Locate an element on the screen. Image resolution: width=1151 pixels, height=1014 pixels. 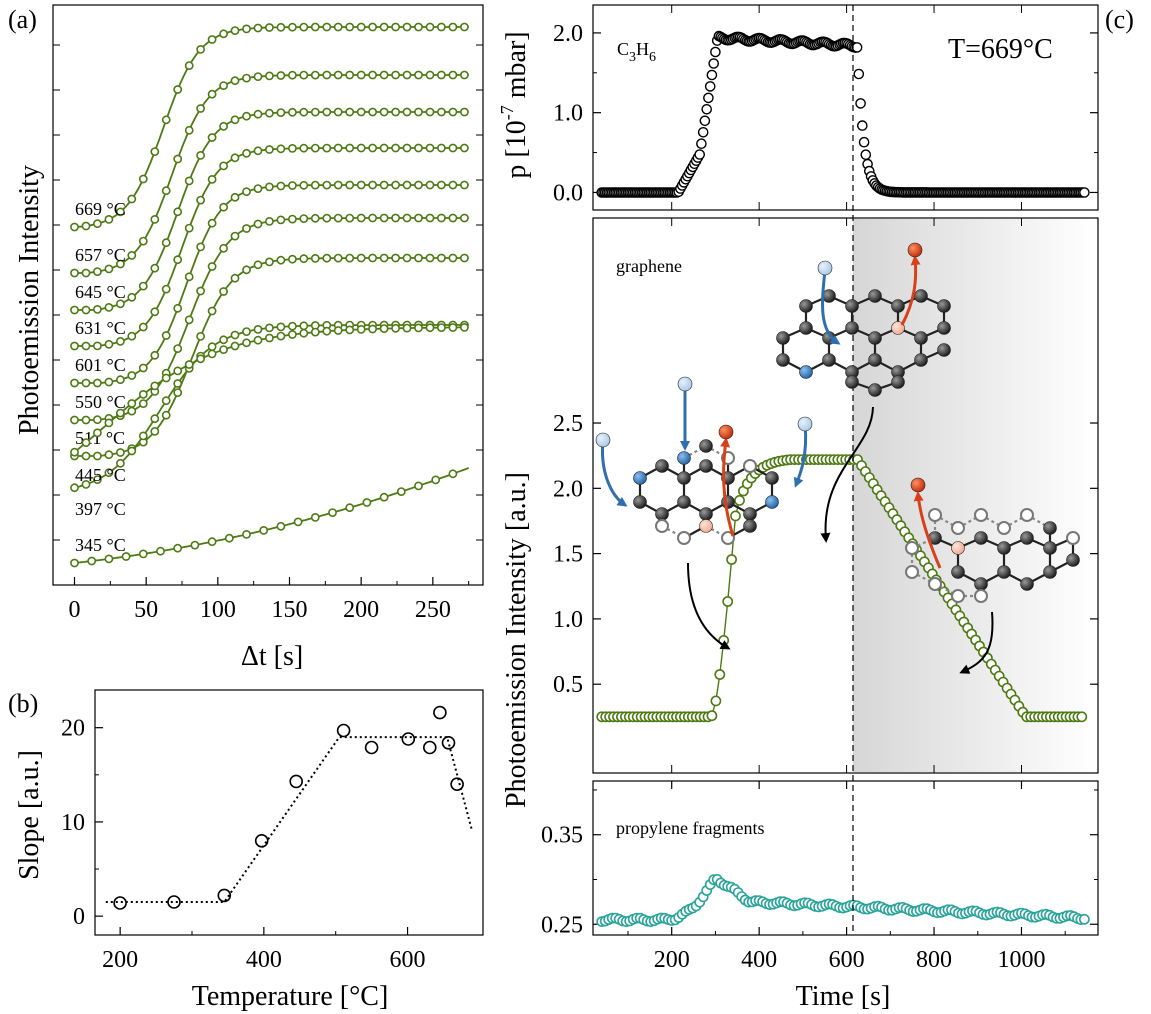
panel-label-c: (c) is located at coordinates (1119, 19).